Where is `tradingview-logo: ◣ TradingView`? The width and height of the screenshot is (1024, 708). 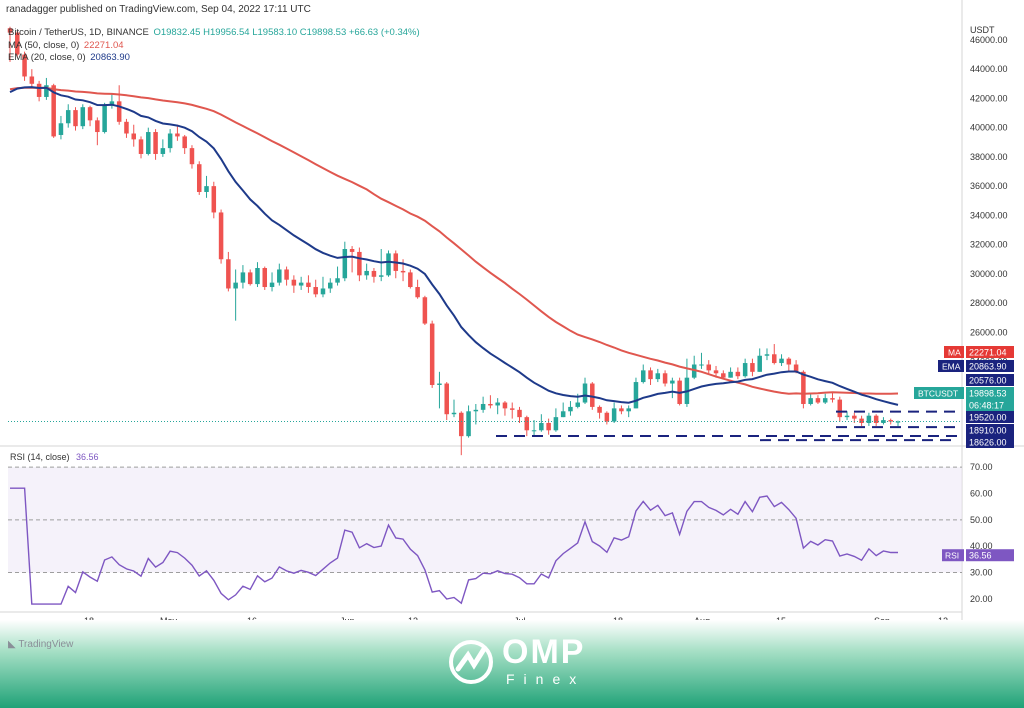 tradingview-logo: ◣ TradingView is located at coordinates (40, 644).